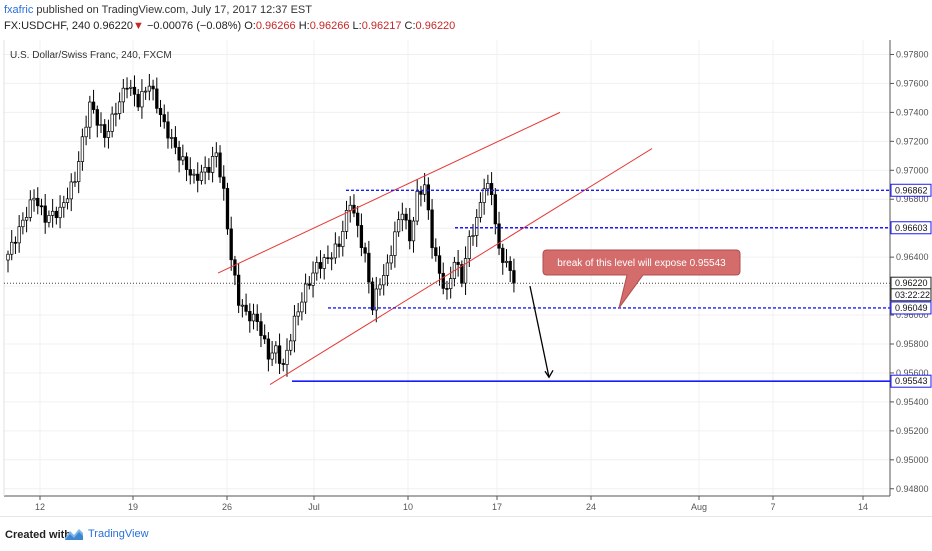 The image size is (932, 551). I want to click on last-price: 0.96220, so click(113, 26).